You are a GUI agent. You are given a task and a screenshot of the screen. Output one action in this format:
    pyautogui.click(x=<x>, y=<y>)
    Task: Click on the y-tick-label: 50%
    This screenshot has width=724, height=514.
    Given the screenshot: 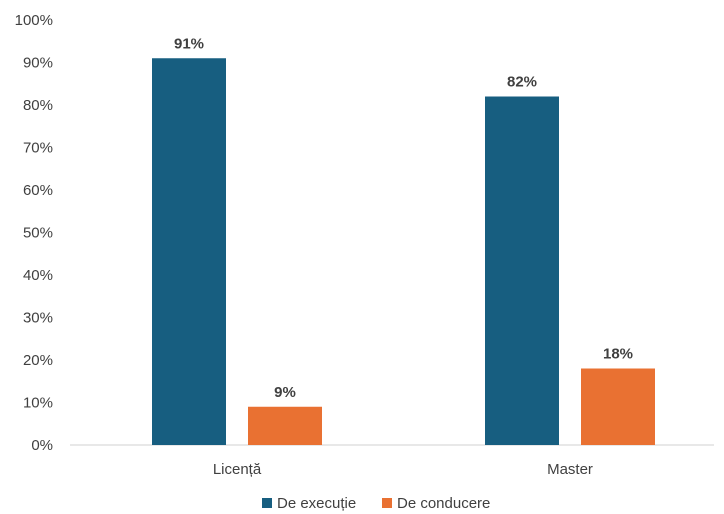 What is the action you would take?
    pyautogui.click(x=38, y=233)
    